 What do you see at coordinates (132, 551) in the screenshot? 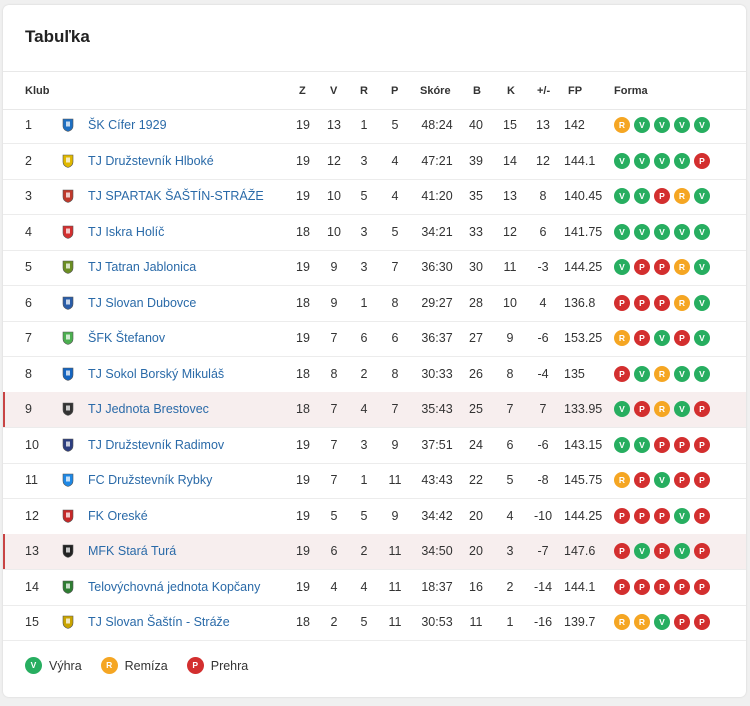
I see `club-name-link: MFK Stará Turá` at bounding box center [132, 551].